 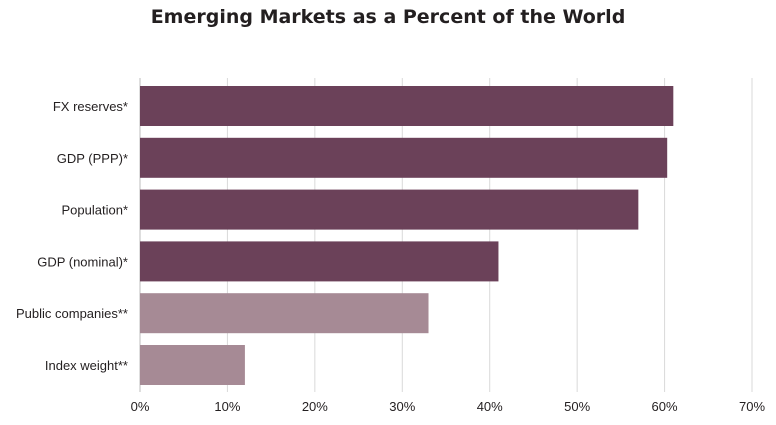 I want to click on category-label: GDP (PPP)*, so click(x=92, y=158).